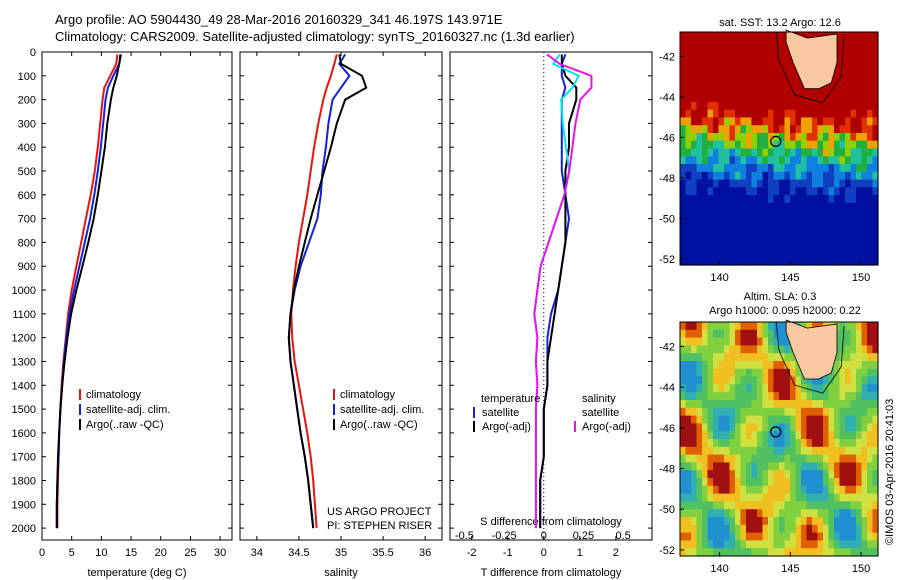  I want to click on depth-tick-label: 500, so click(27, 172).